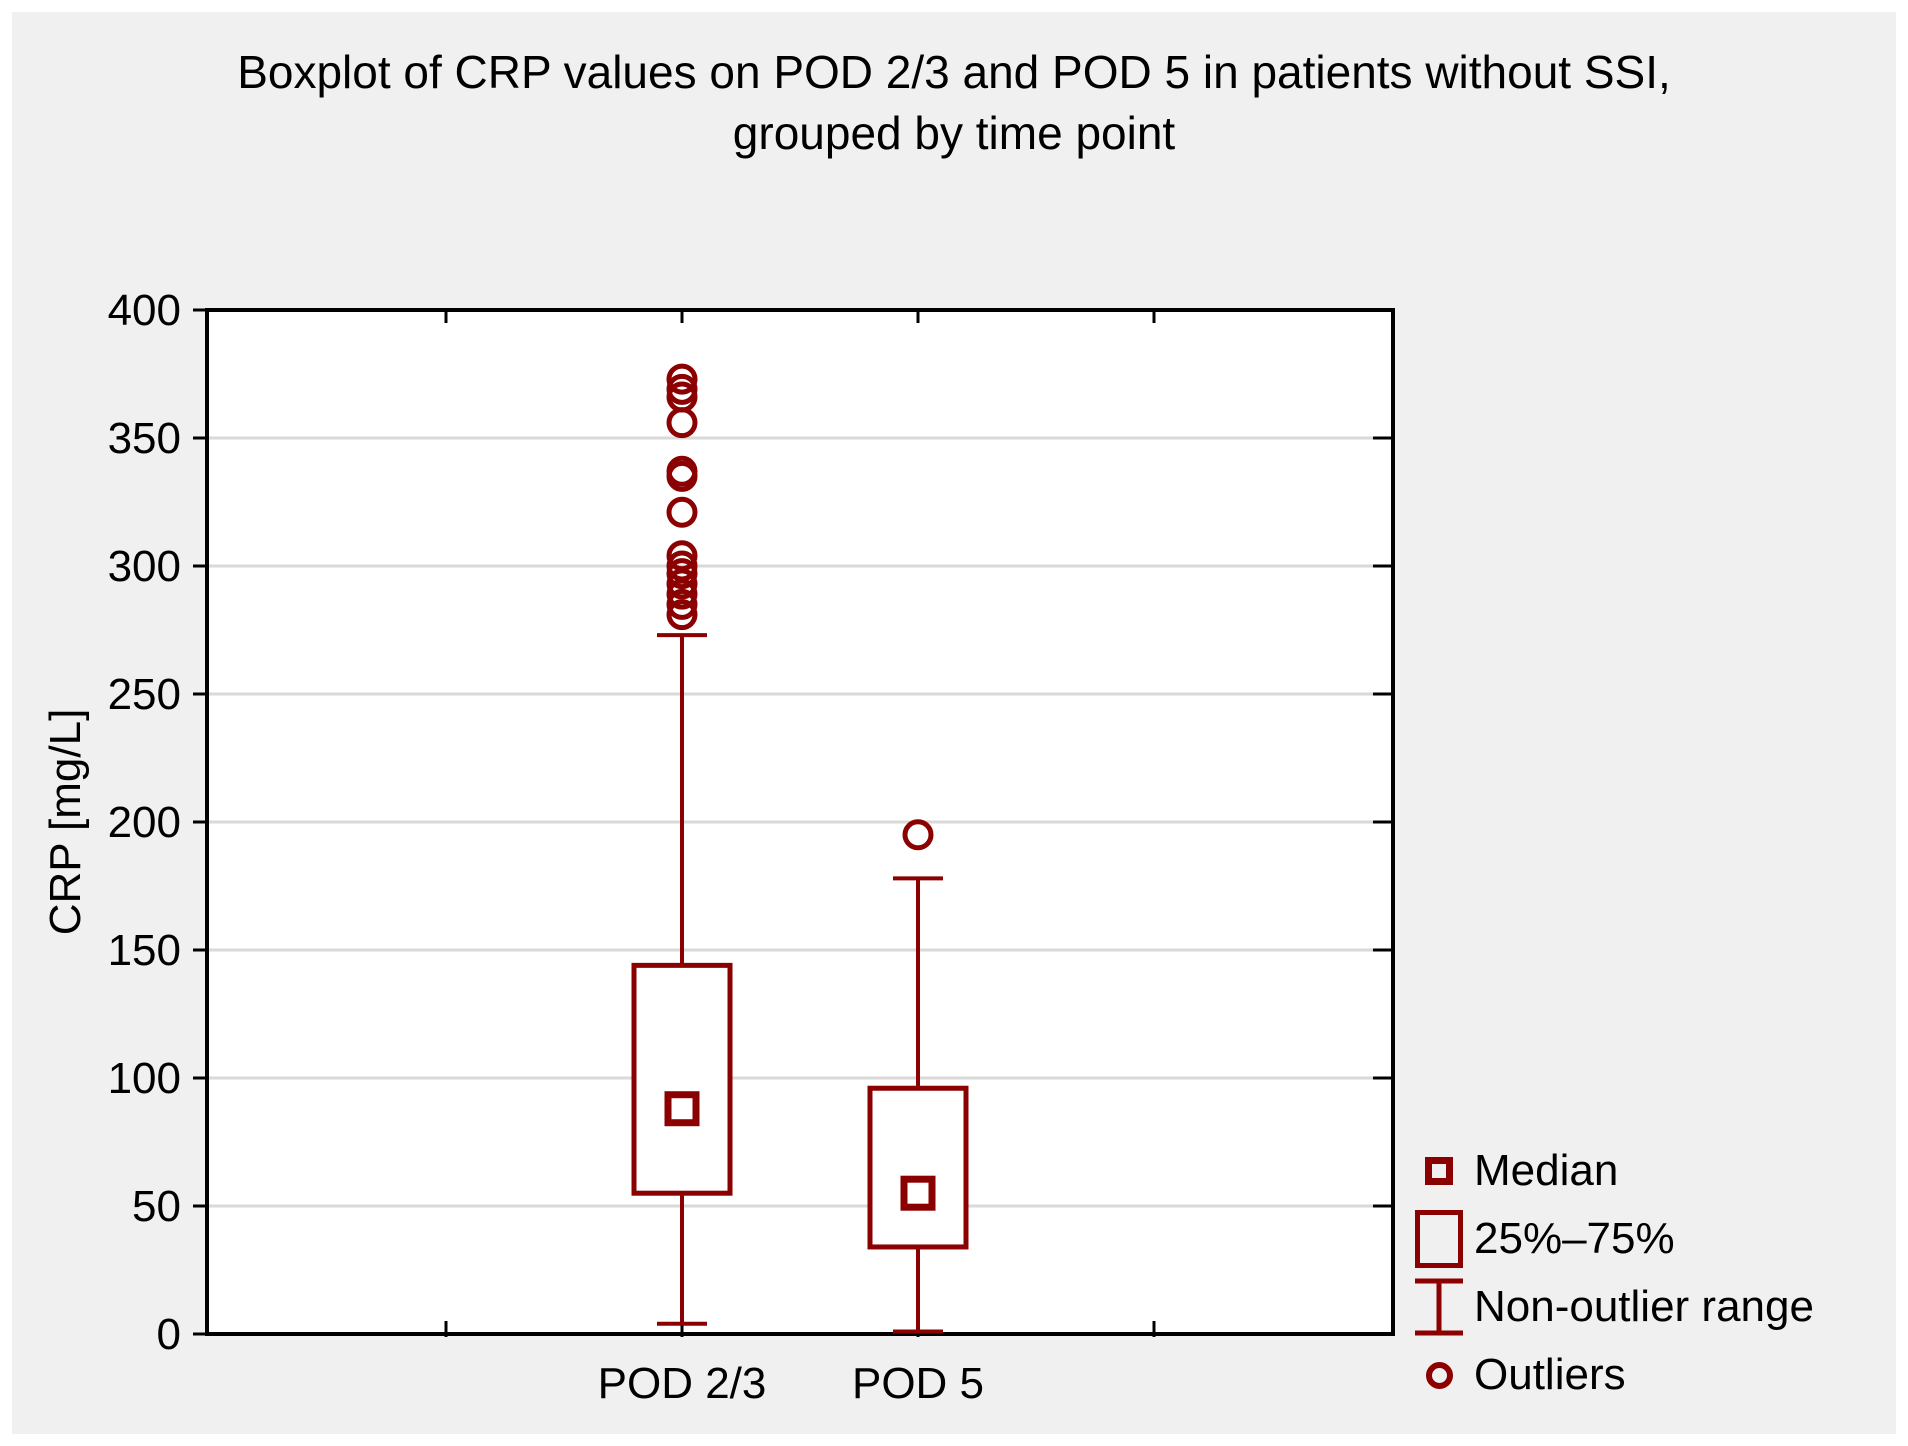  I want to click on legend-item-box: 25%–75%, so click(1609, 1239).